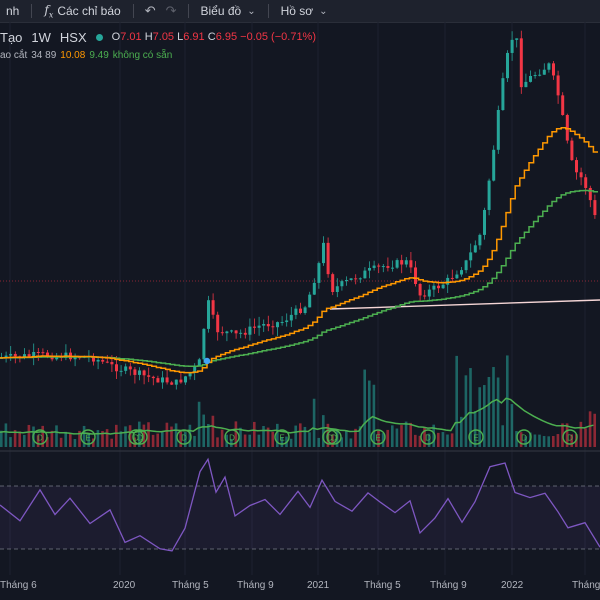 This screenshot has height=600, width=600. I want to click on symbol-exchange: HSX, so click(73, 37).